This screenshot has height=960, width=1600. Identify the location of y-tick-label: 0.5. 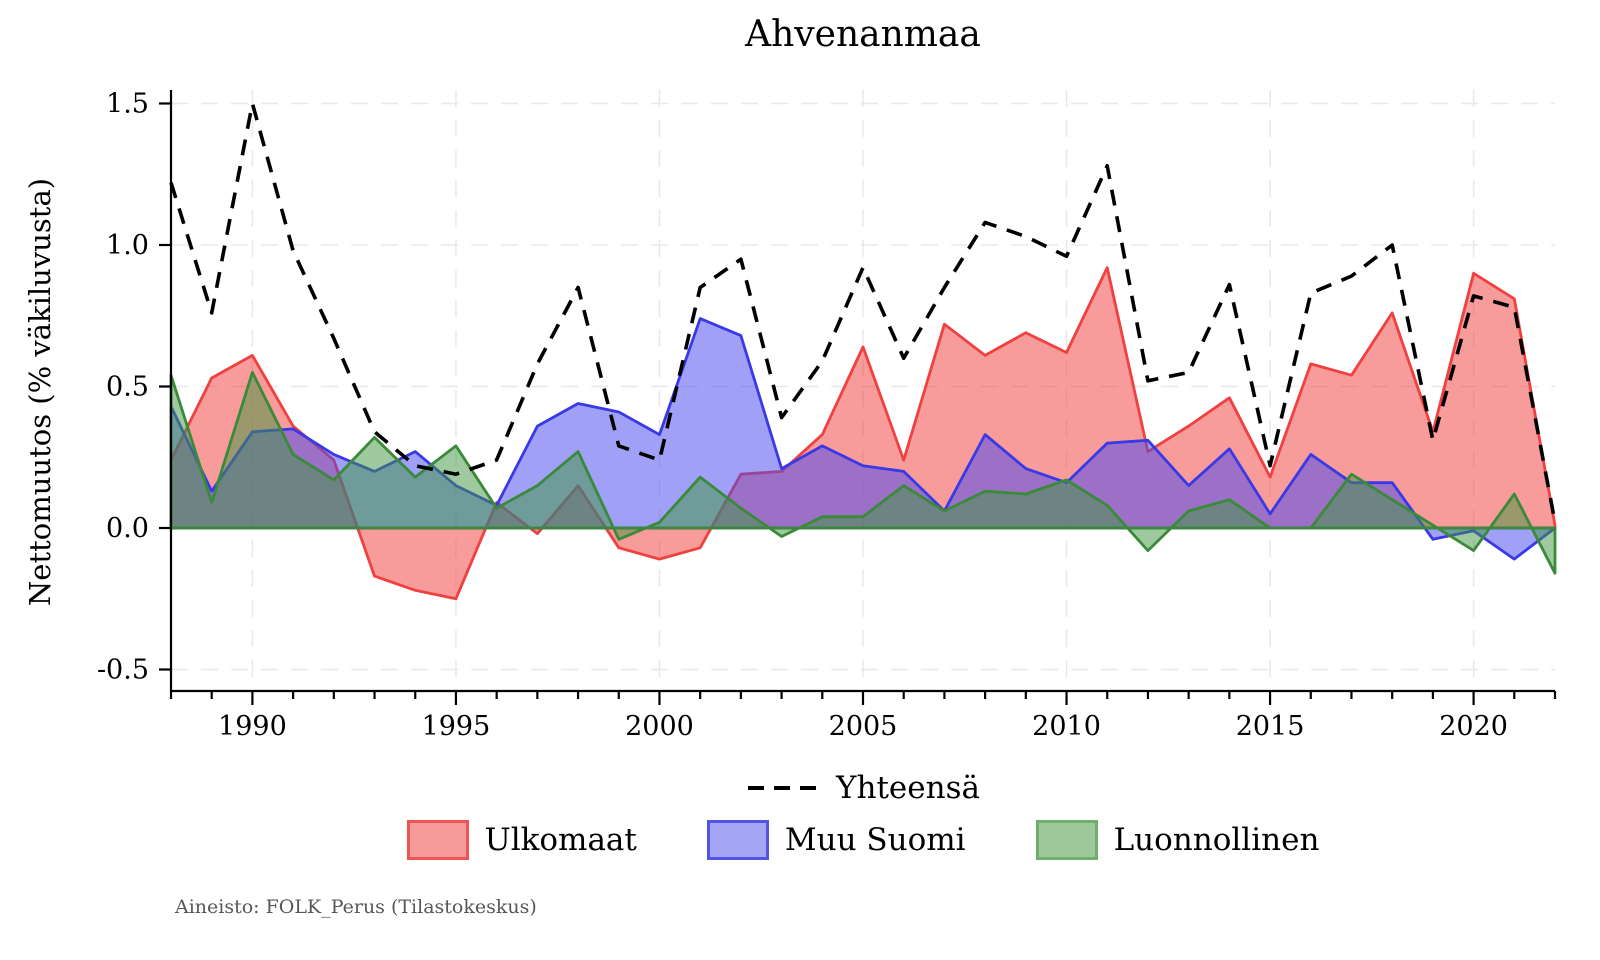
(127, 387).